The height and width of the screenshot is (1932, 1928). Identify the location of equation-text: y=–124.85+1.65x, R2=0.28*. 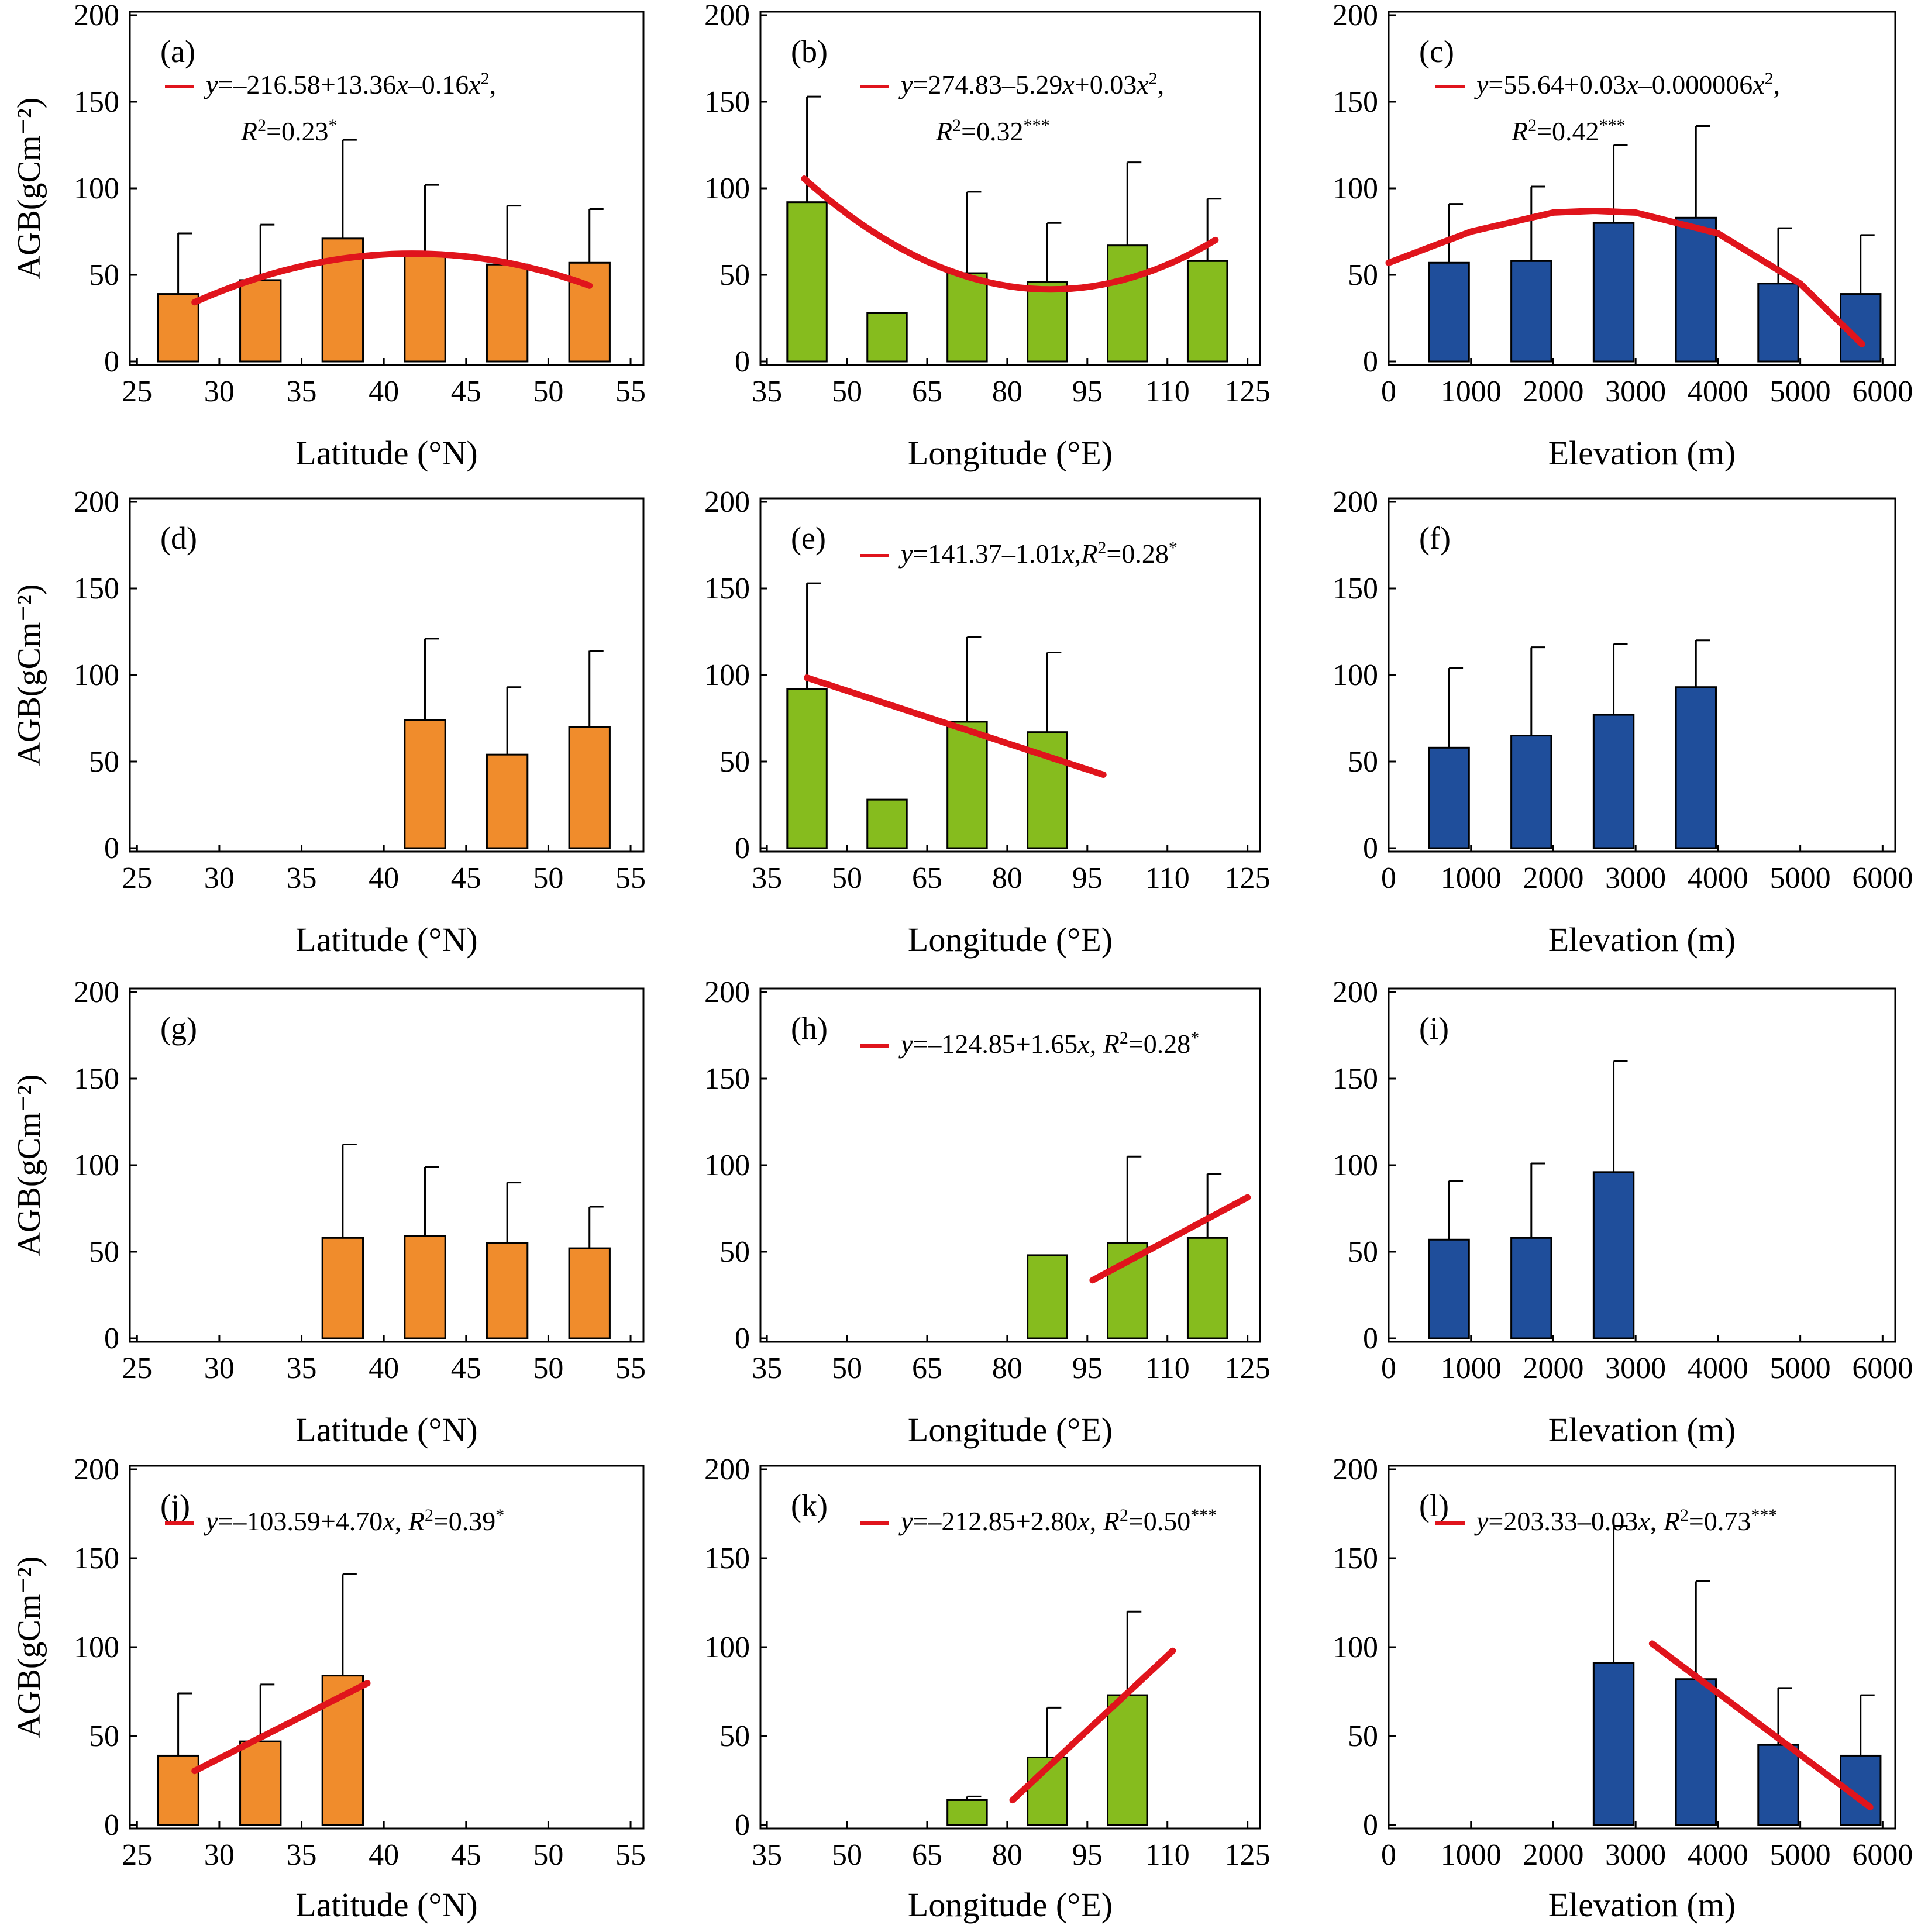
(1048, 1043).